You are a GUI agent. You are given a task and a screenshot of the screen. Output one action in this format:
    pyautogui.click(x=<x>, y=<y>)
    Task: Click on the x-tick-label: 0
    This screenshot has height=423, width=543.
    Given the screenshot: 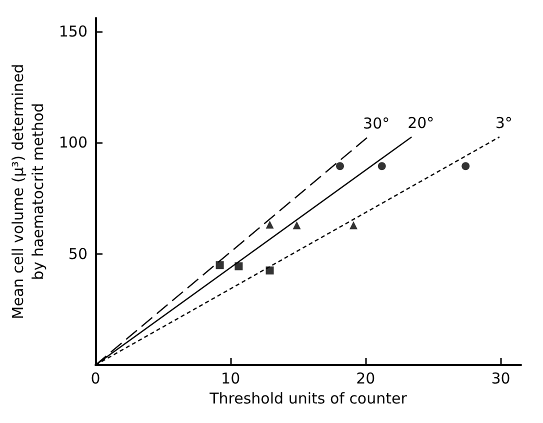 What is the action you would take?
    pyautogui.click(x=95, y=379)
    